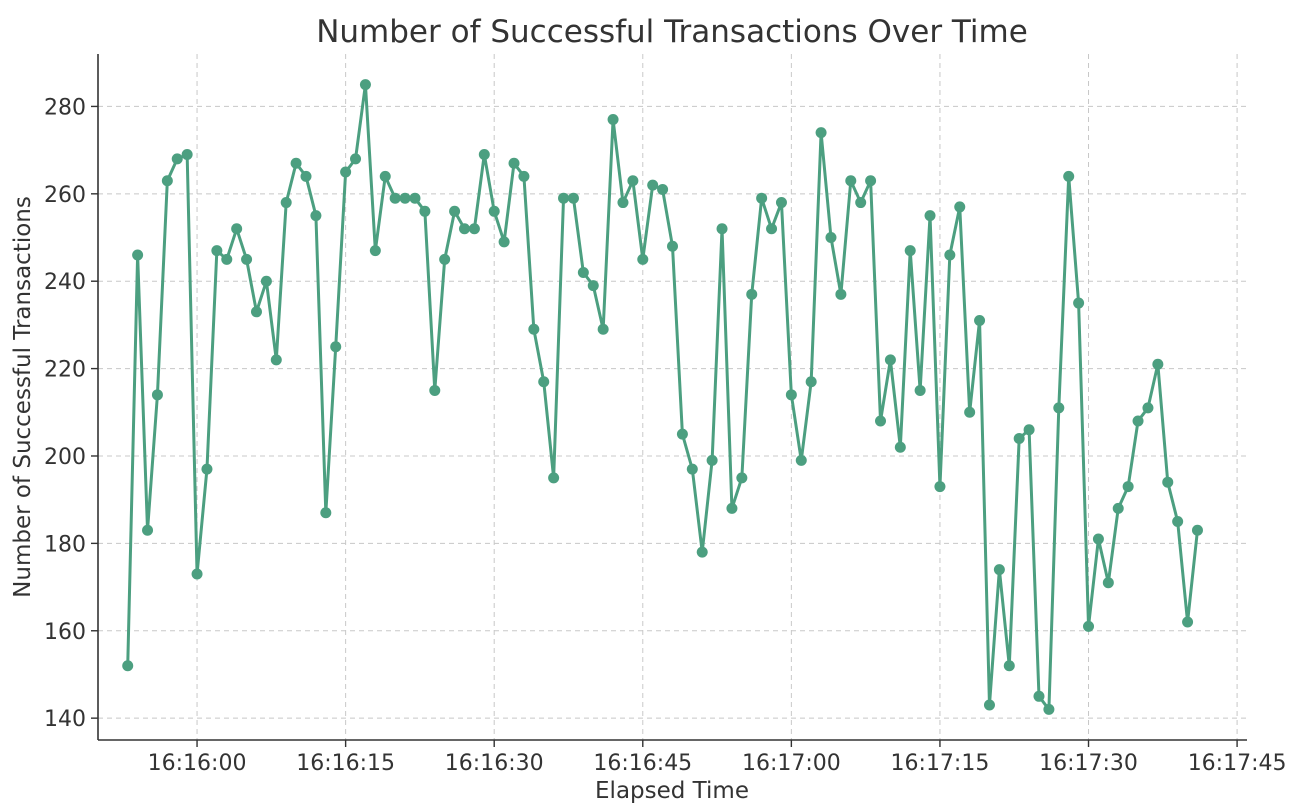 The height and width of the screenshot is (812, 1298). What do you see at coordinates (65, 719) in the screenshot?
I see `y-tick-label: 140` at bounding box center [65, 719].